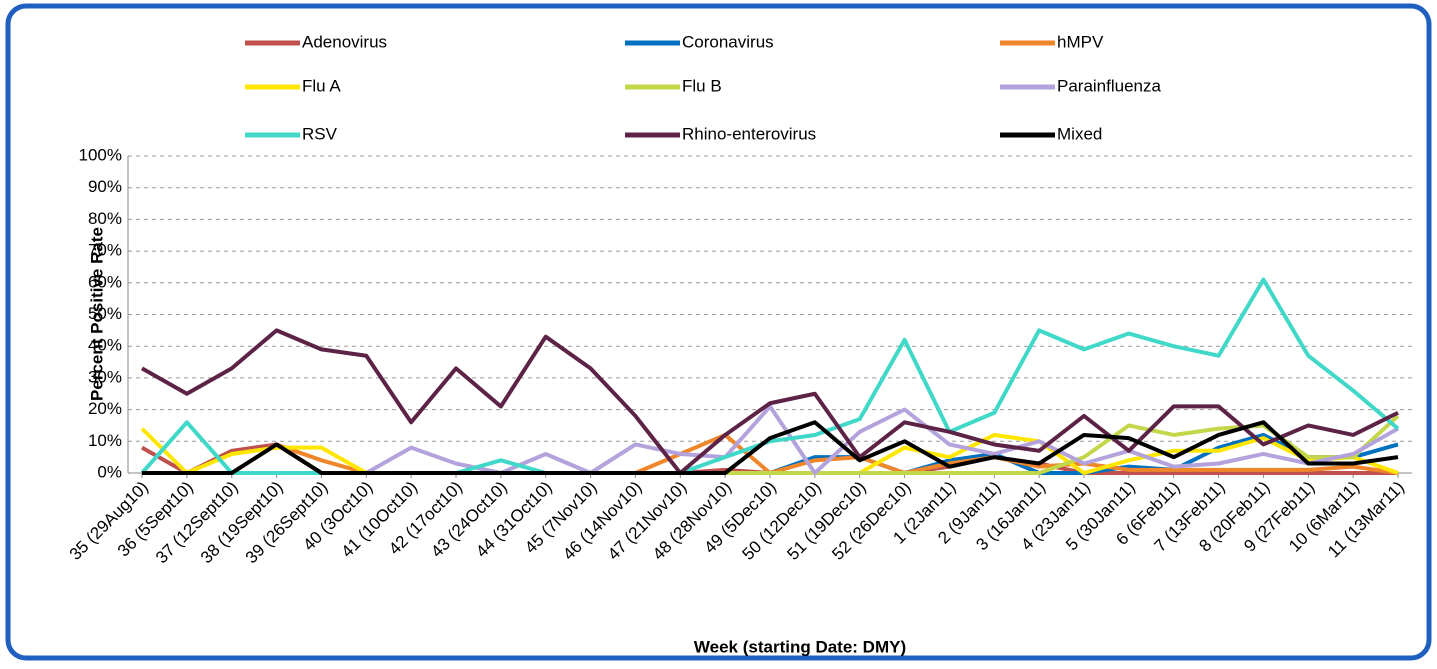 The image size is (1437, 669). I want to click on legend-label: Parainfluenza, so click(1109, 85).